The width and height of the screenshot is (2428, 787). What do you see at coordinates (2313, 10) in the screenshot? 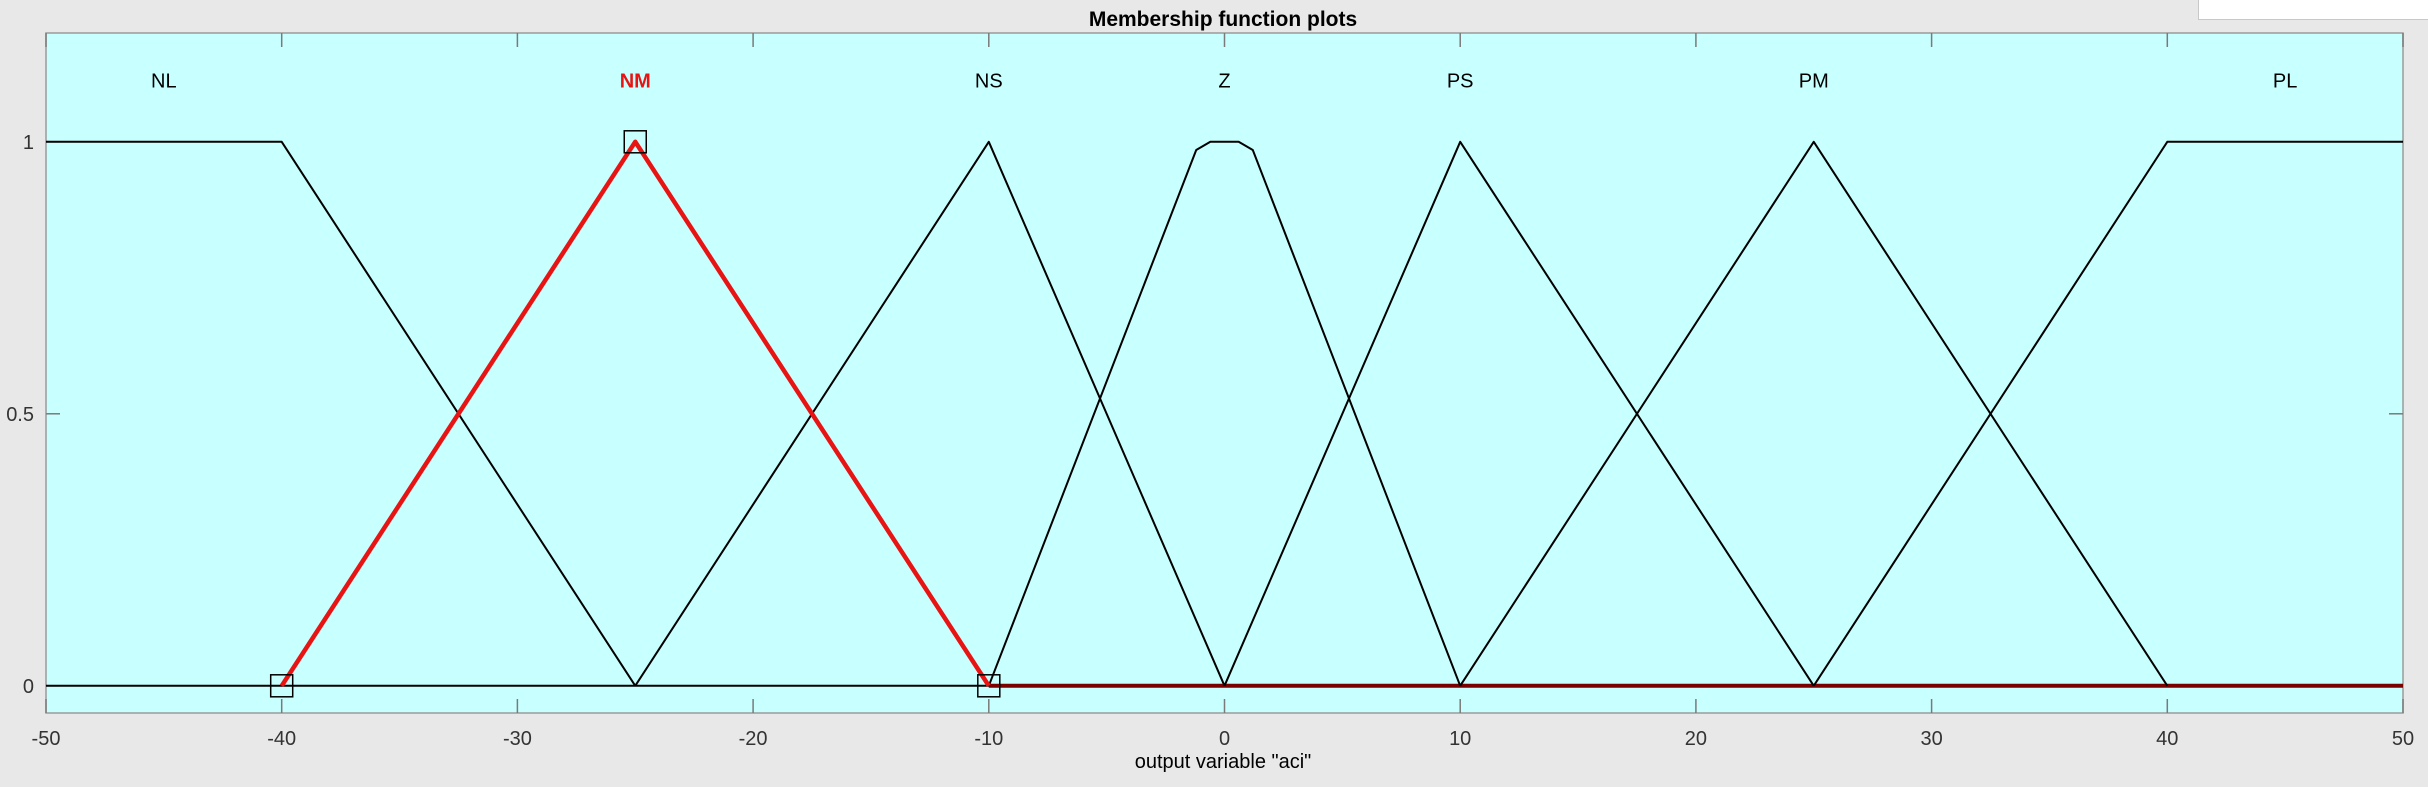
I see `corner-input-box` at bounding box center [2313, 10].